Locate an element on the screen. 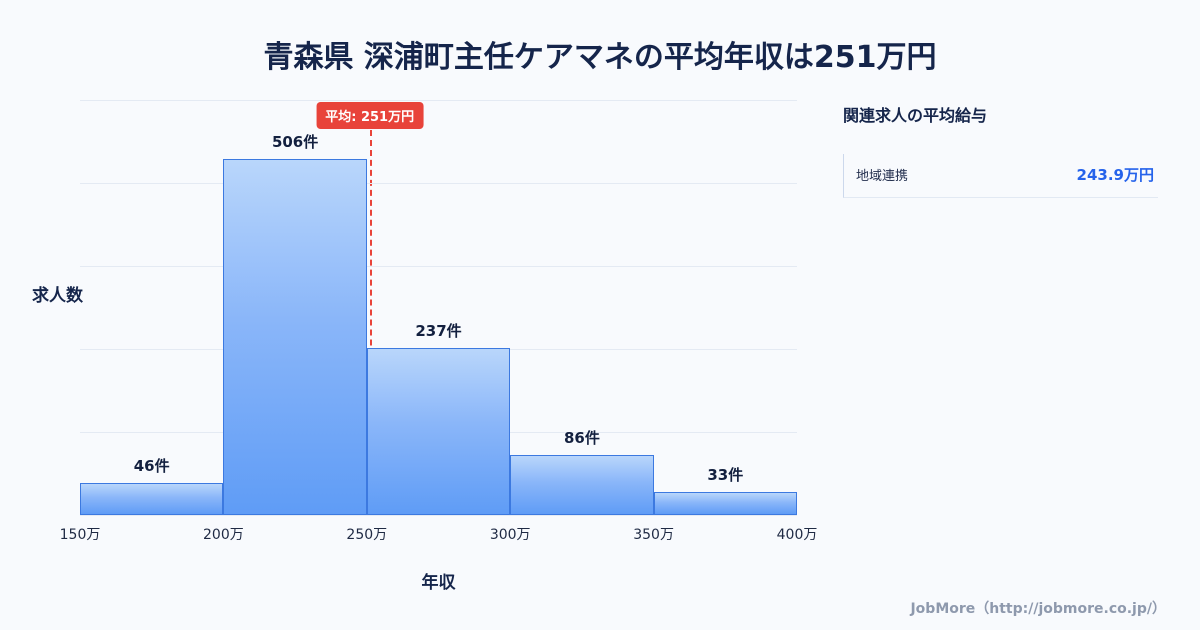  x-tick: 350万 is located at coordinates (653, 535).